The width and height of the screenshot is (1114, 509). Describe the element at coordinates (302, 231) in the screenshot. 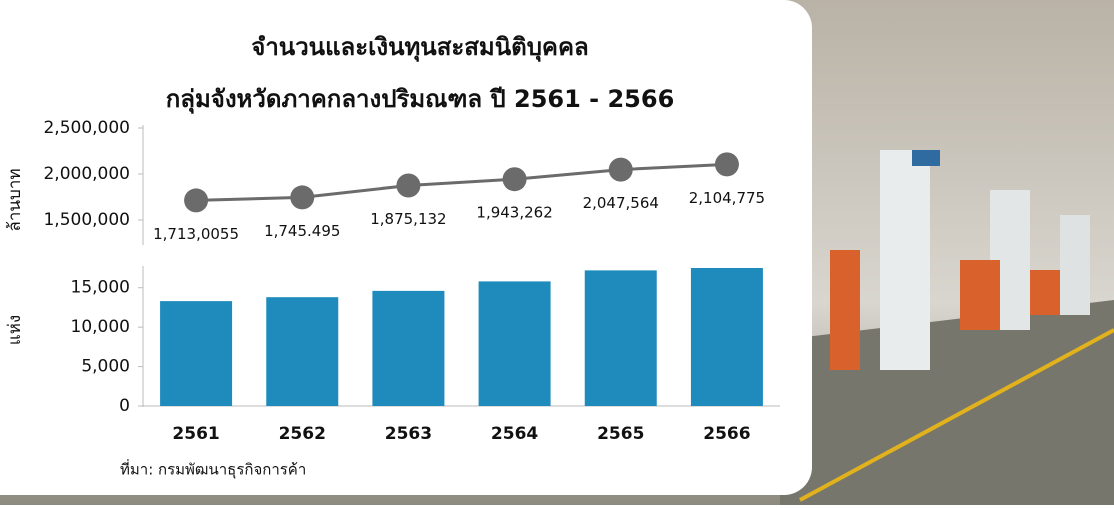

I see `data-label: 1,745.495` at that location.